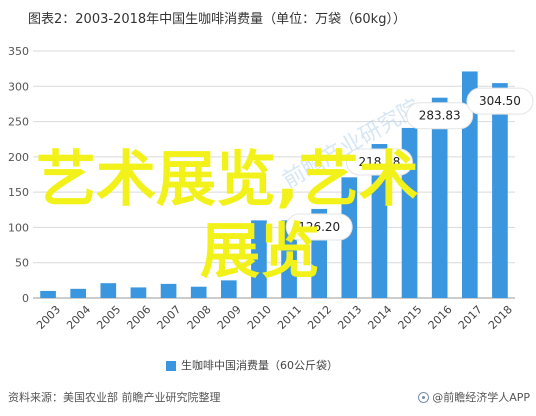 This screenshot has width=536, height=416. What do you see at coordinates (217, 19) in the screenshot?
I see `chart-title: 图表2：2003-2018年中国生咖啡消费量（单位：万袋（60kg））` at bounding box center [217, 19].